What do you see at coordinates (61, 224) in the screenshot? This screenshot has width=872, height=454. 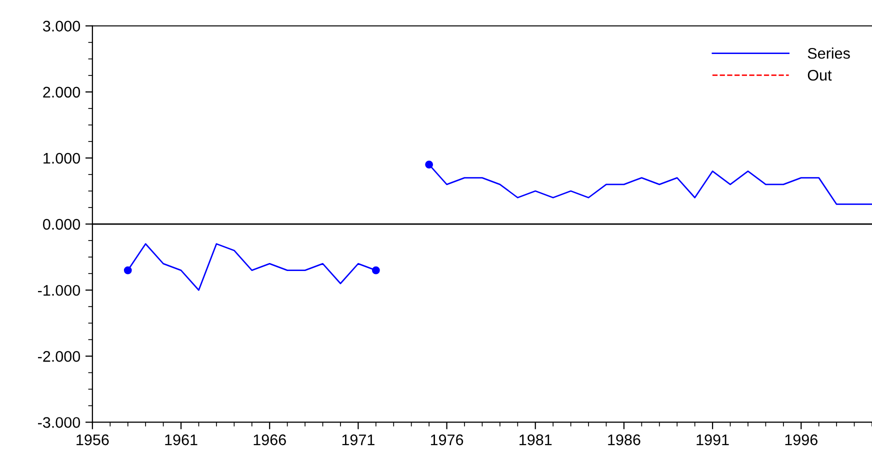 I see `y-tick-label: 0.000` at bounding box center [61, 224].